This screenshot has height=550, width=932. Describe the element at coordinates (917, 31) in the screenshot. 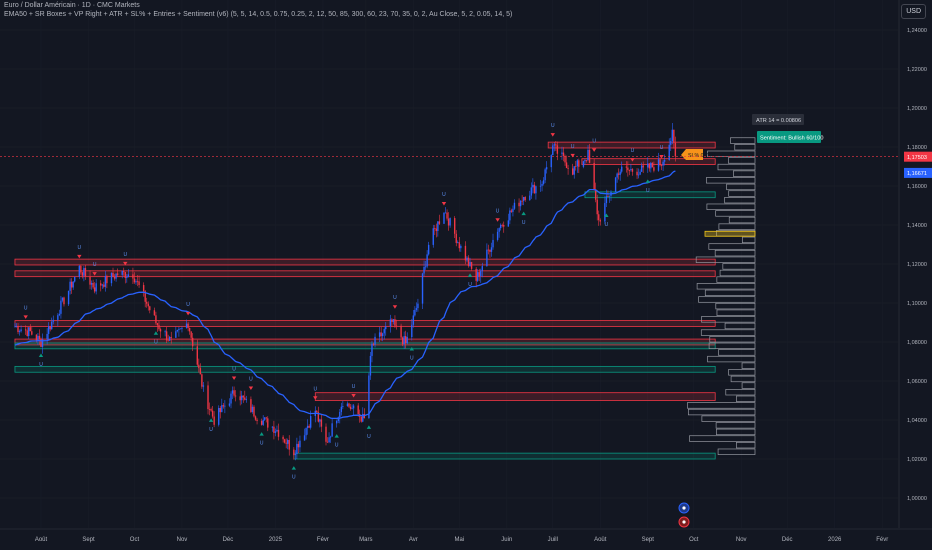

I see `price-tick-label: 1,24000` at that location.